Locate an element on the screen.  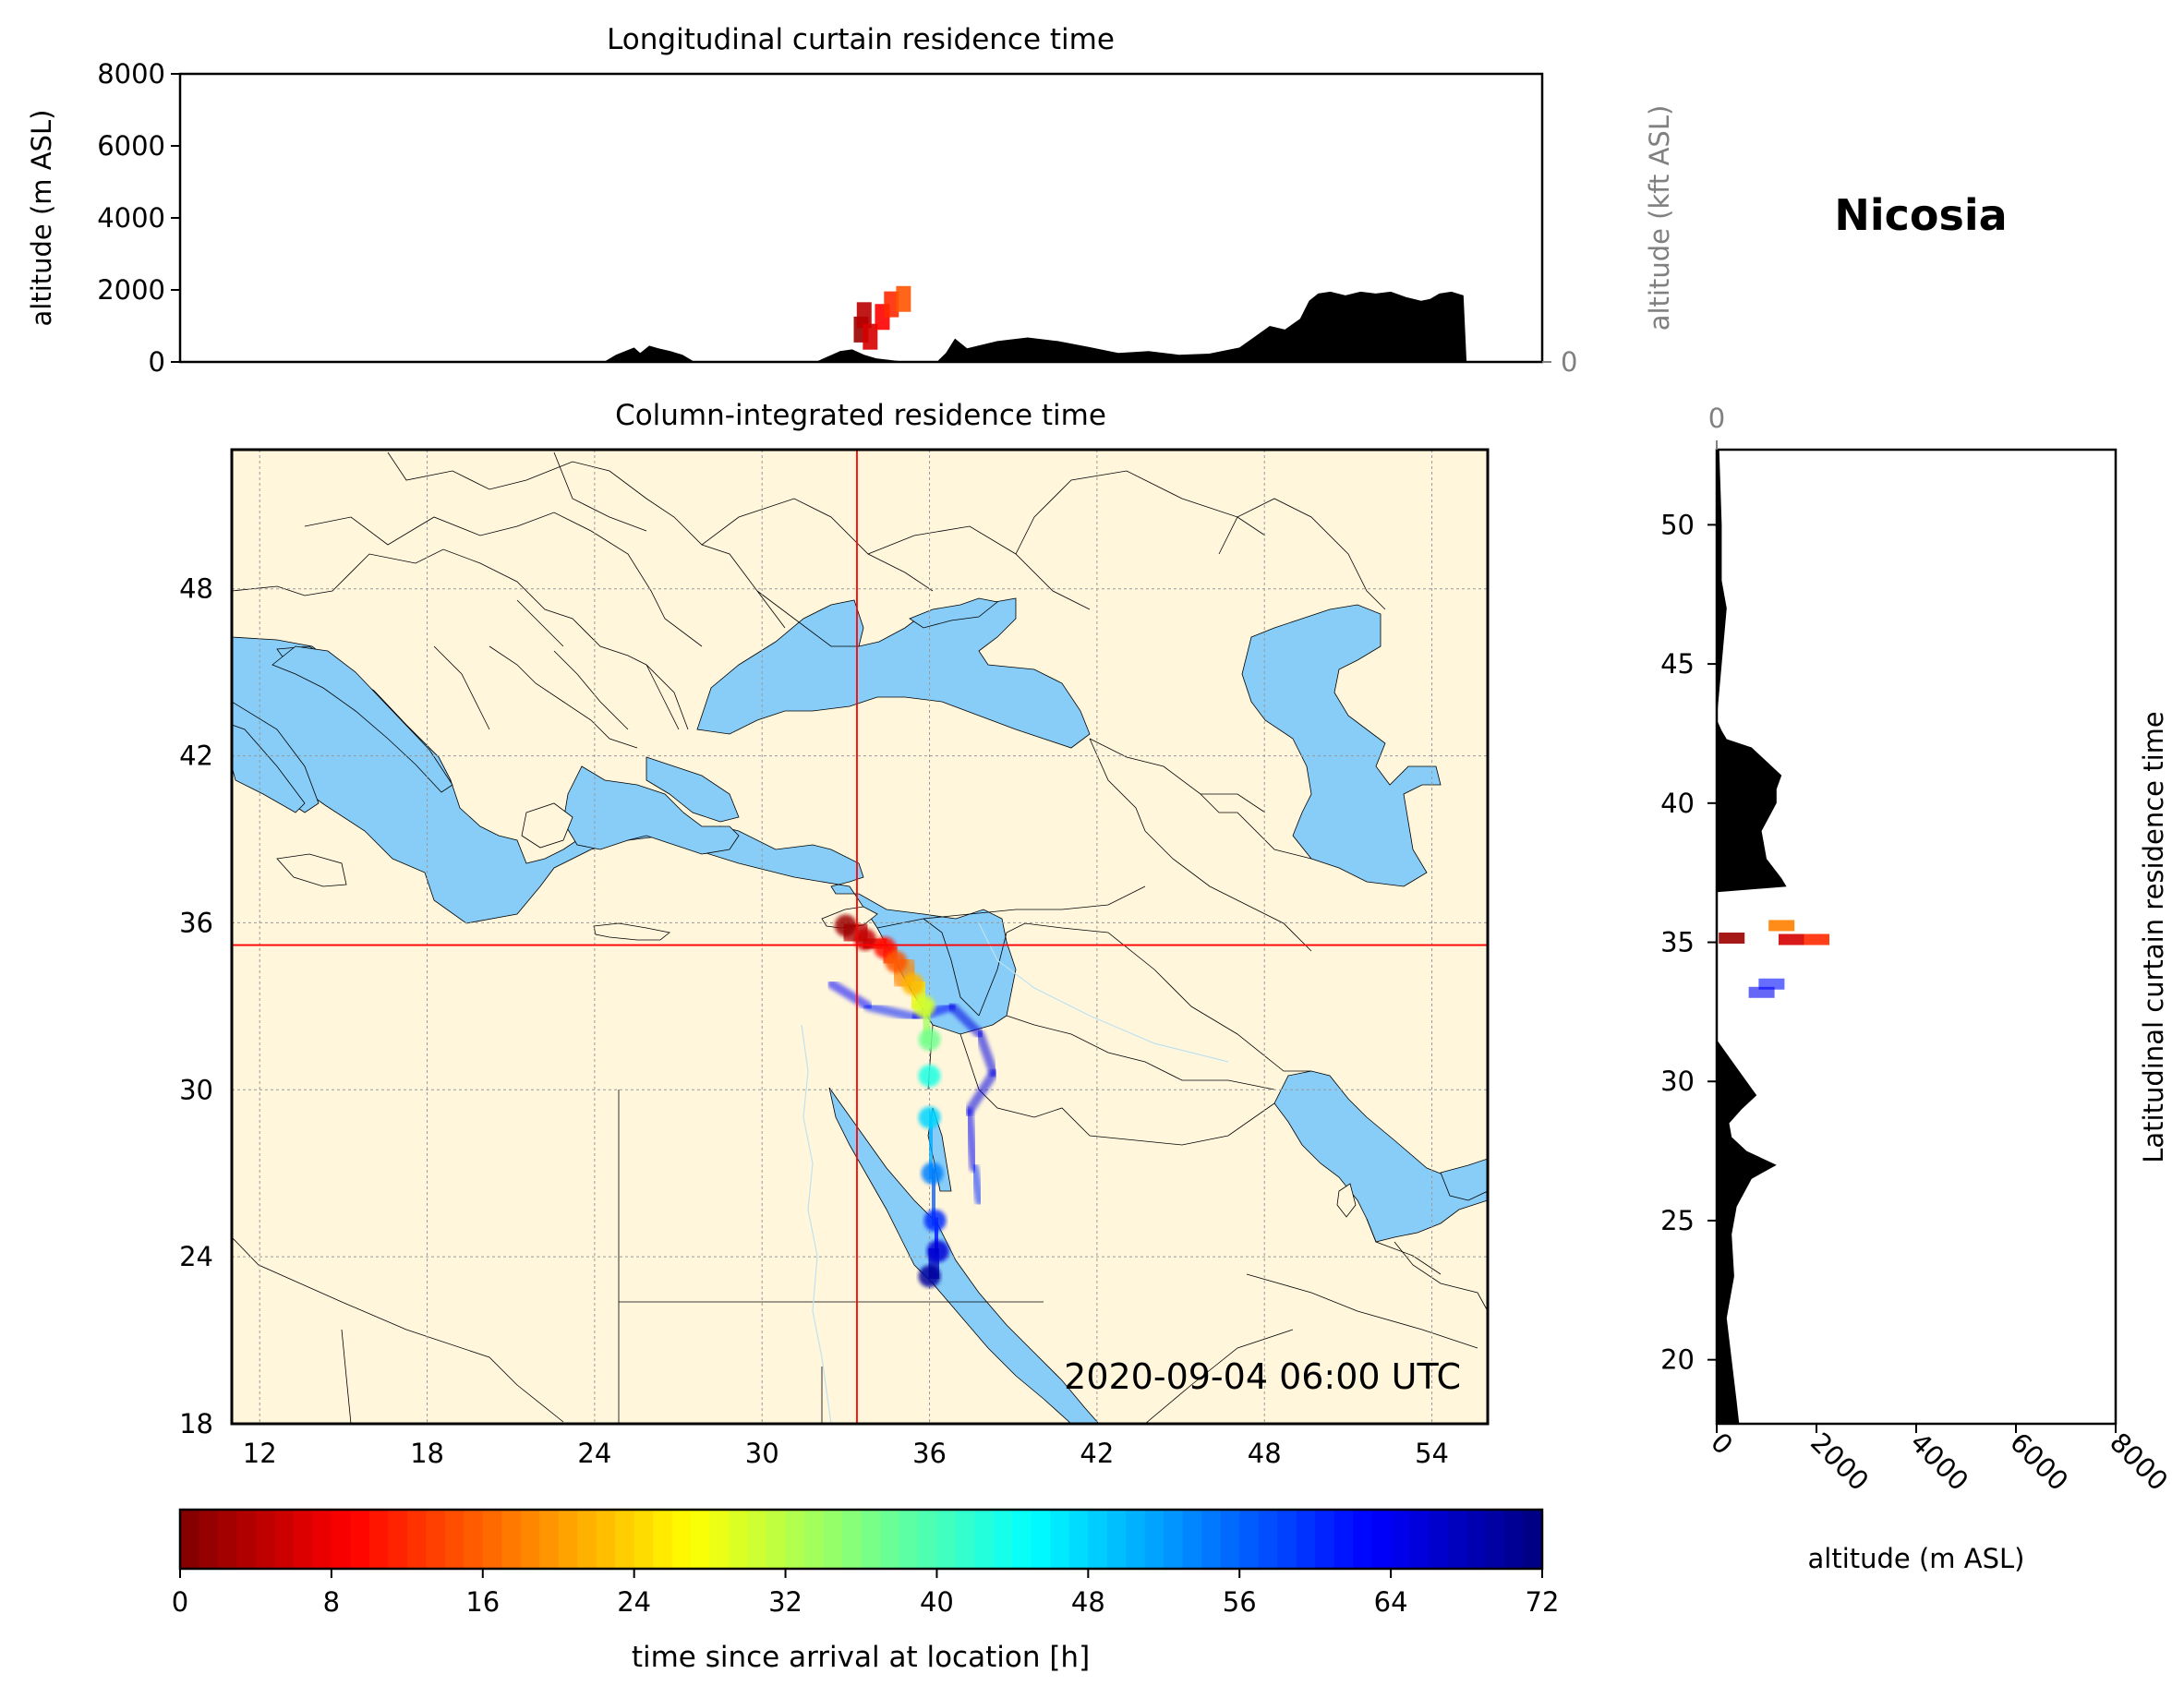
map-y-axis: 18 24 30 36 42 48 is located at coordinates (196, 1006).